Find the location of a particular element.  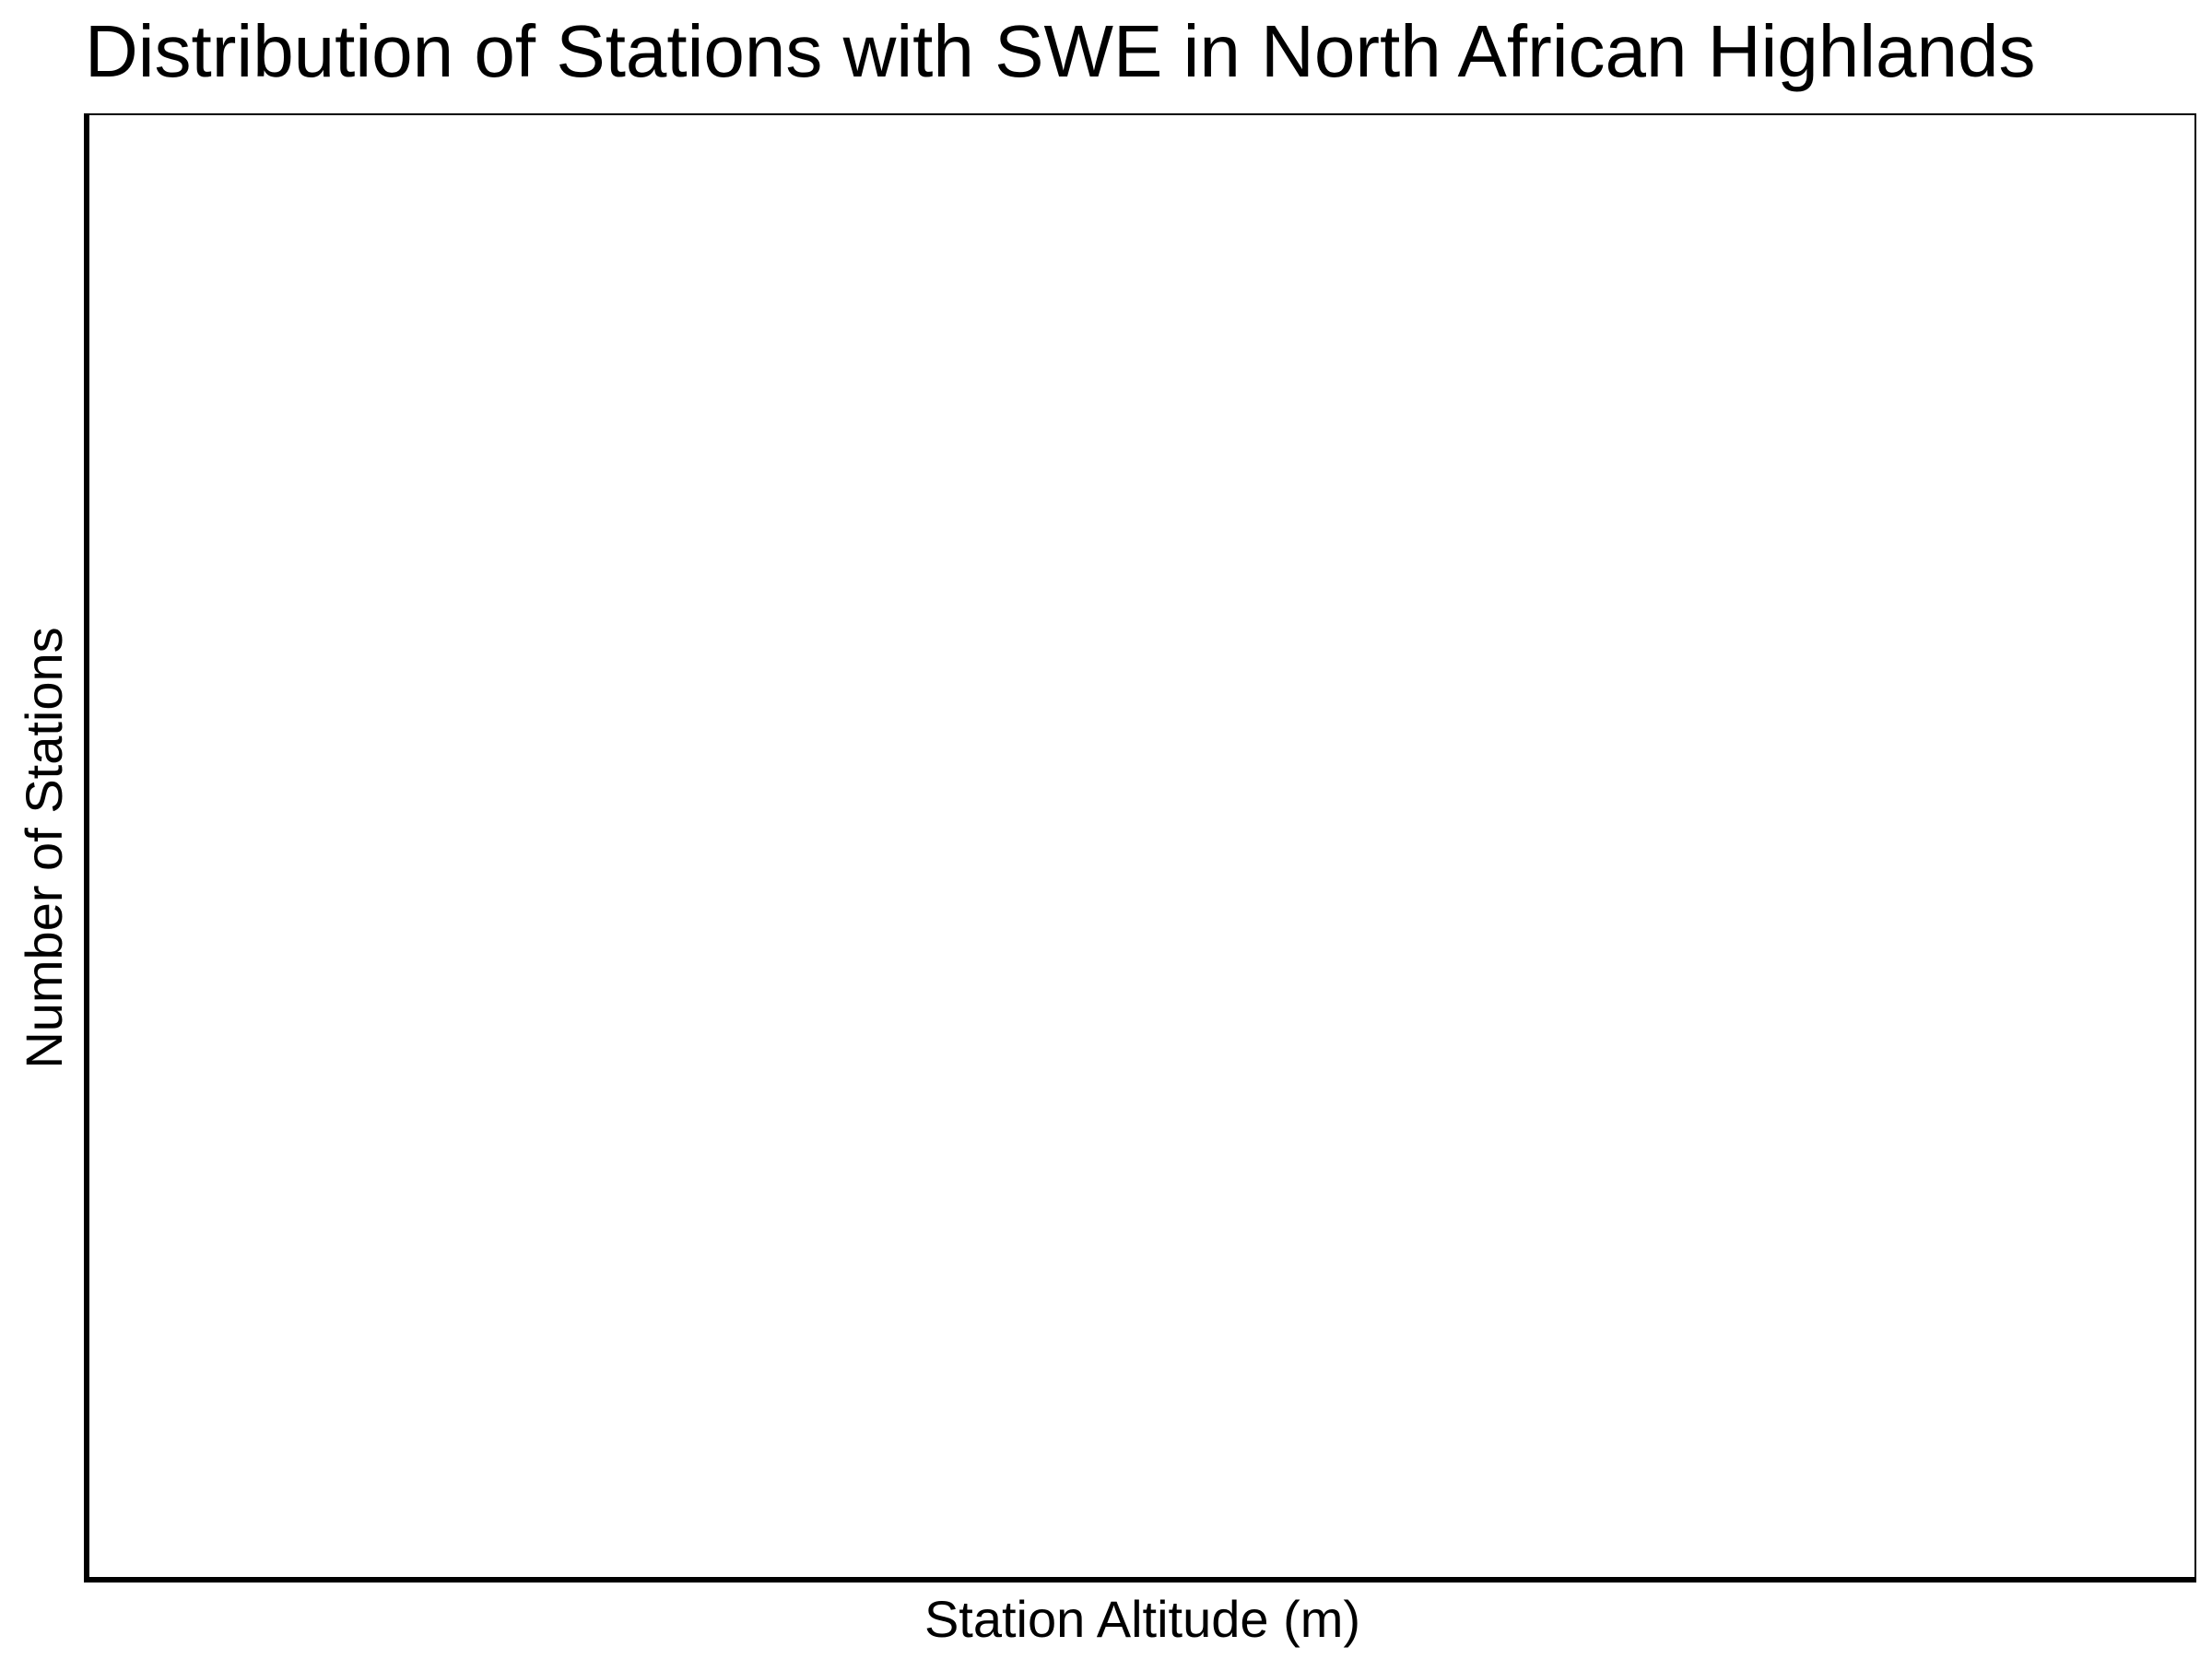

x-axis-label: Station Altitude (m) is located at coordinates (1142, 1619).